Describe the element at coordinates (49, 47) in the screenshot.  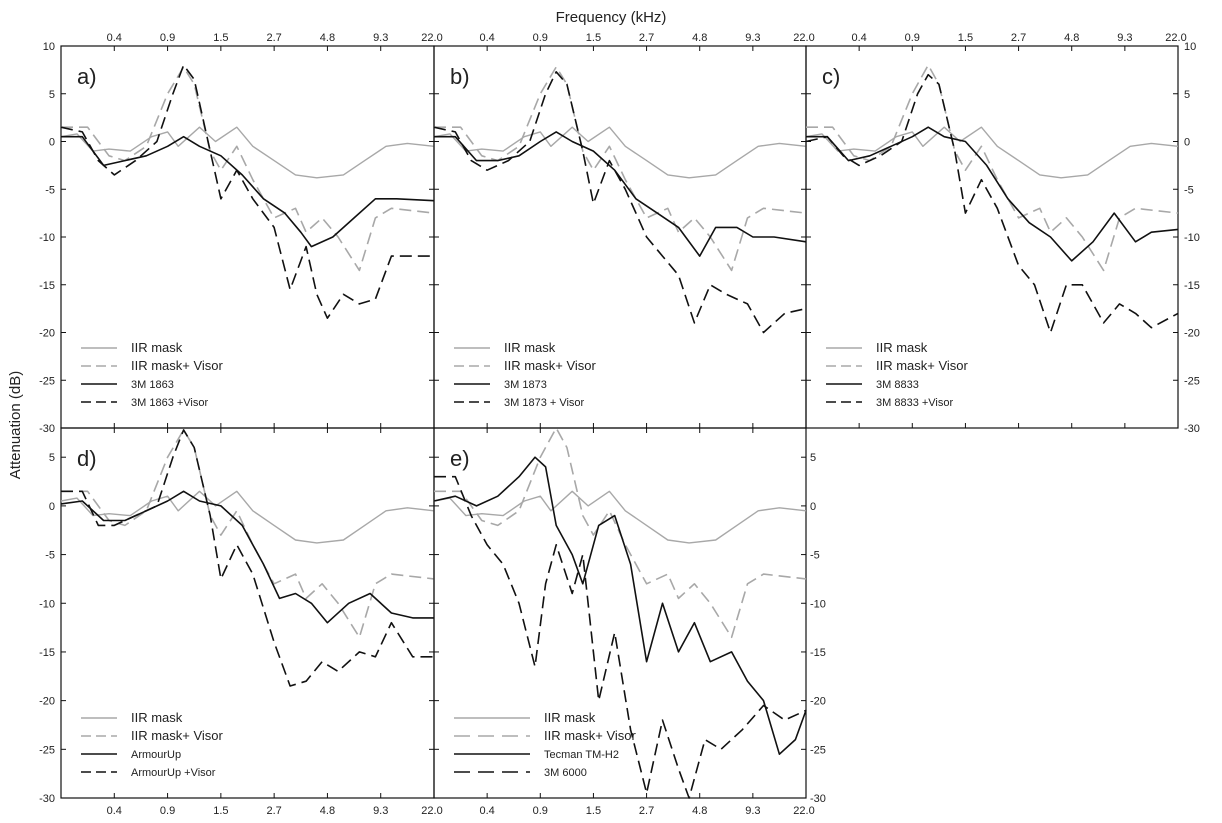
I see `y-tick-label: 10` at that location.